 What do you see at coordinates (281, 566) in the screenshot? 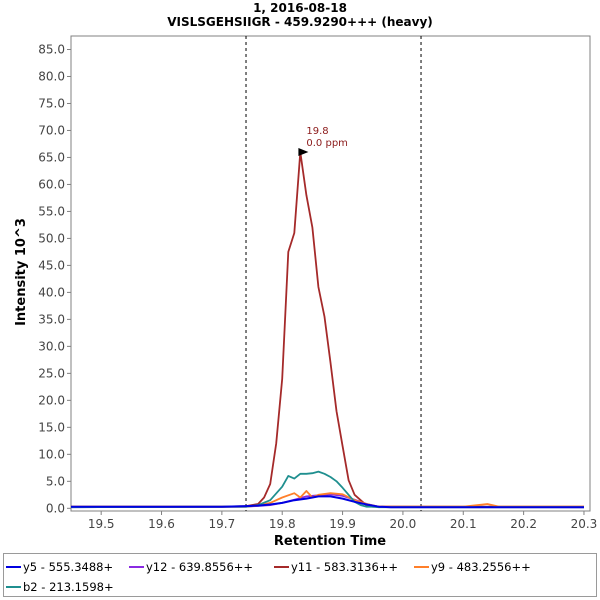
I see `legend-swatch-y11` at bounding box center [281, 566].